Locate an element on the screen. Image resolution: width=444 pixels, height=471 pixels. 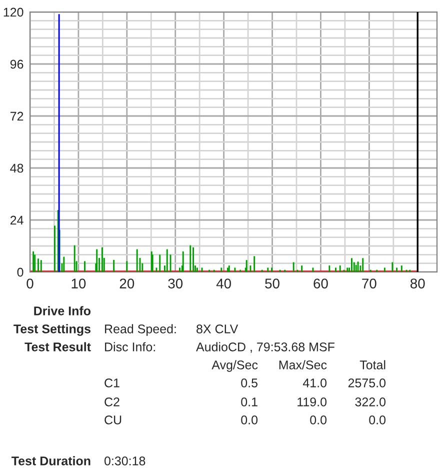
x-tick-label: 20 is located at coordinates (127, 283).